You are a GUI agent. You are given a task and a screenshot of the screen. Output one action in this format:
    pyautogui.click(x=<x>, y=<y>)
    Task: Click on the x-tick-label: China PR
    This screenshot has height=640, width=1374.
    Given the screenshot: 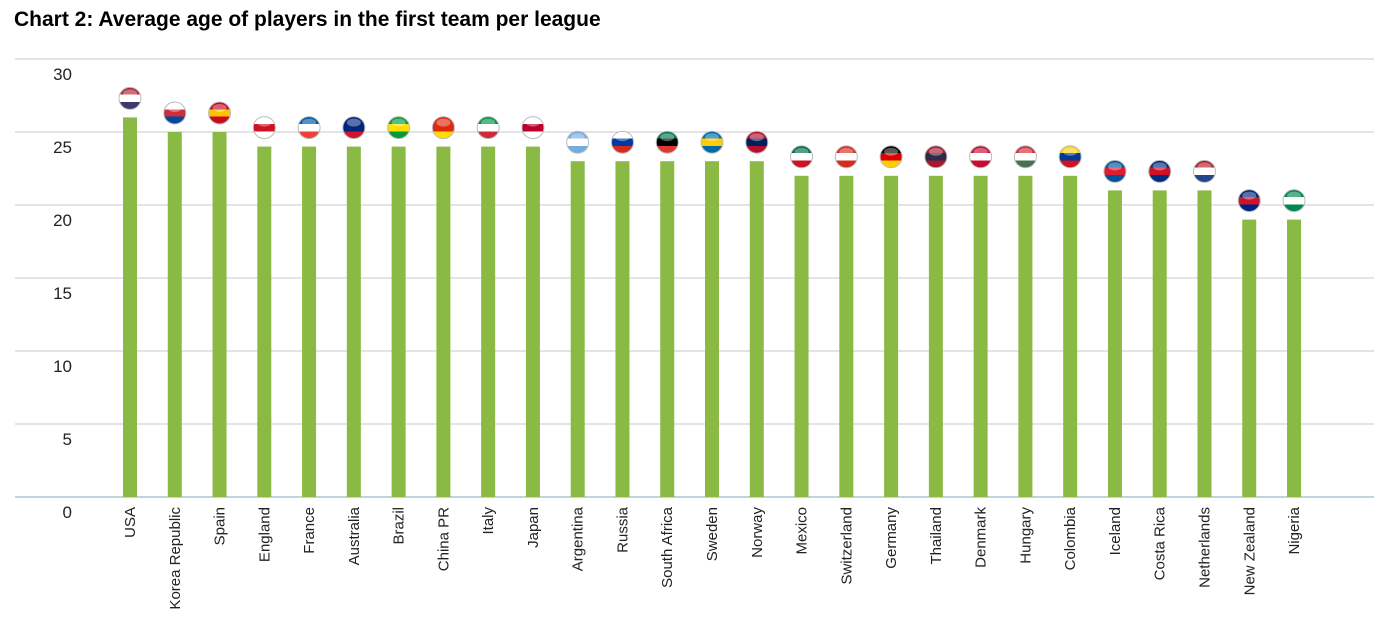 What is the action you would take?
    pyautogui.click(x=443, y=539)
    